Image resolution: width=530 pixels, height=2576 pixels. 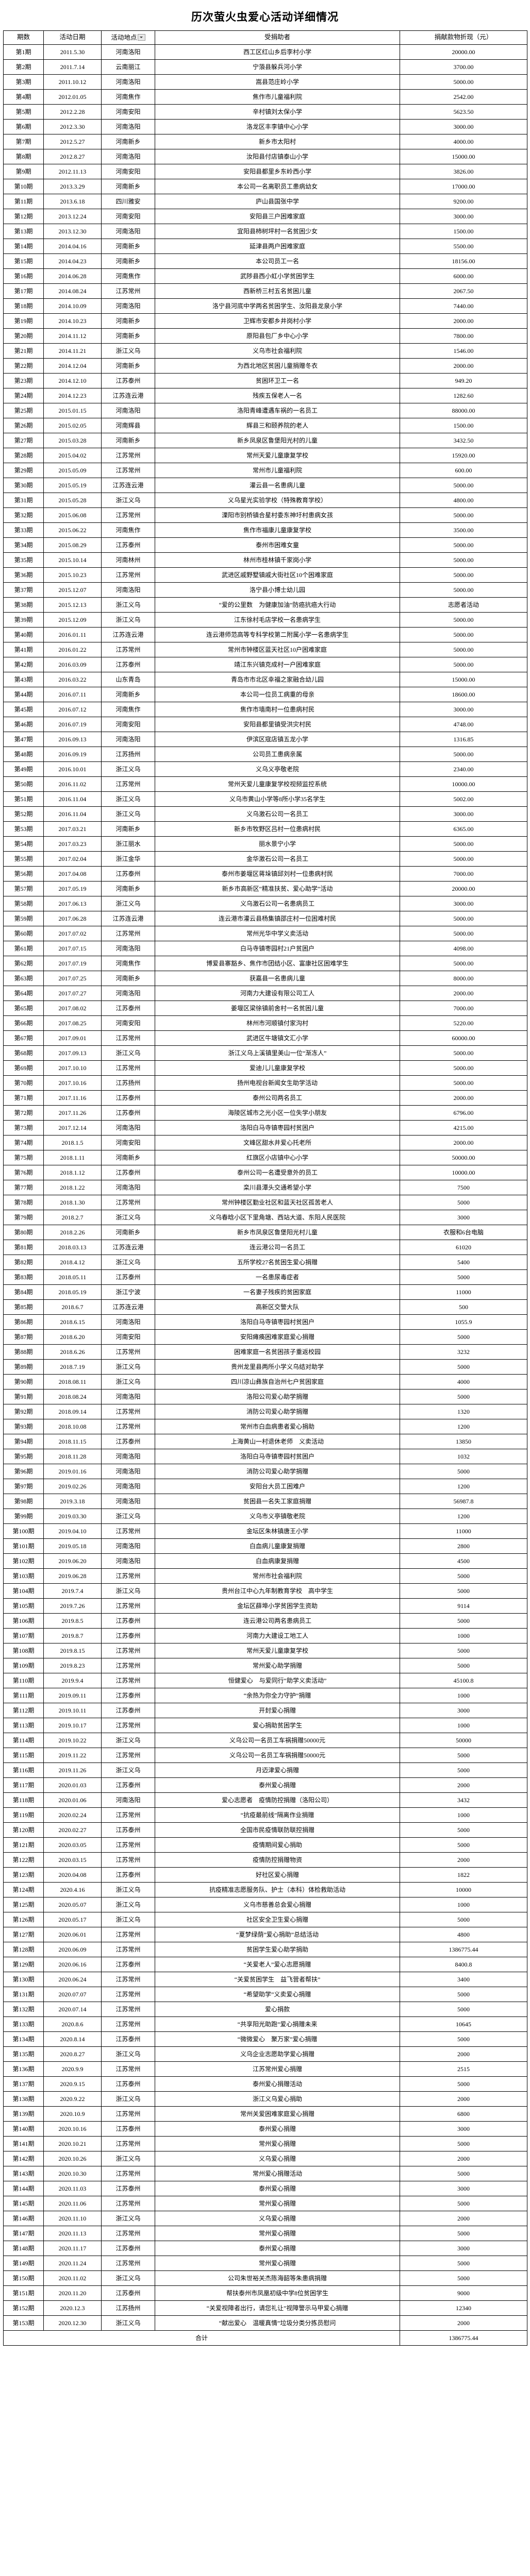 What do you see at coordinates (23, 1875) in the screenshot?
I see `cell-period: 第123期` at bounding box center [23, 1875].